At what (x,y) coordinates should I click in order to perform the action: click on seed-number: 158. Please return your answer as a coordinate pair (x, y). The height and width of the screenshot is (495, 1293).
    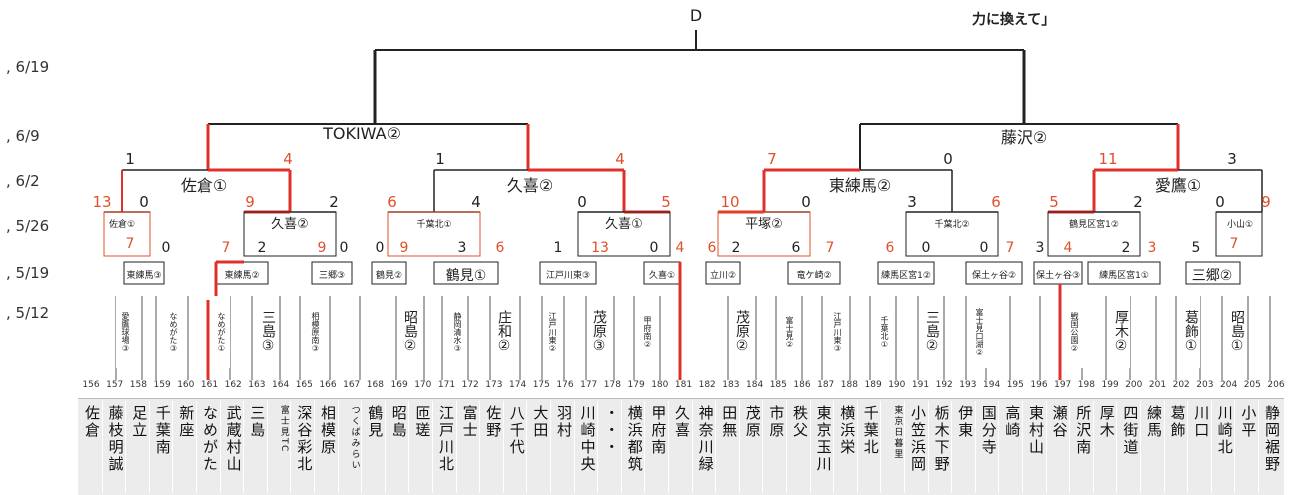
    Looking at the image, I should click on (138, 385).